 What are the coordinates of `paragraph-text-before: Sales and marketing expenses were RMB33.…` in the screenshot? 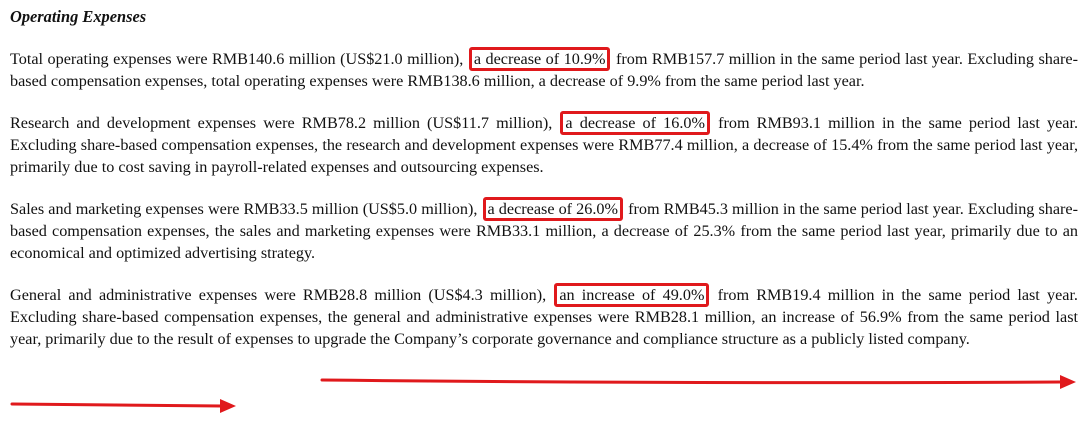 It's located at (244, 209).